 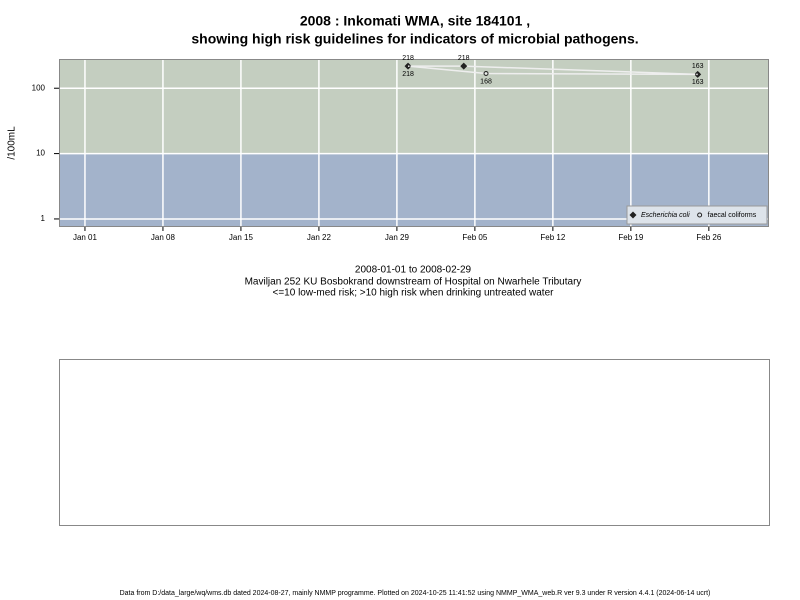 I want to click on x-tick-label: Jan 29, so click(x=397, y=237).